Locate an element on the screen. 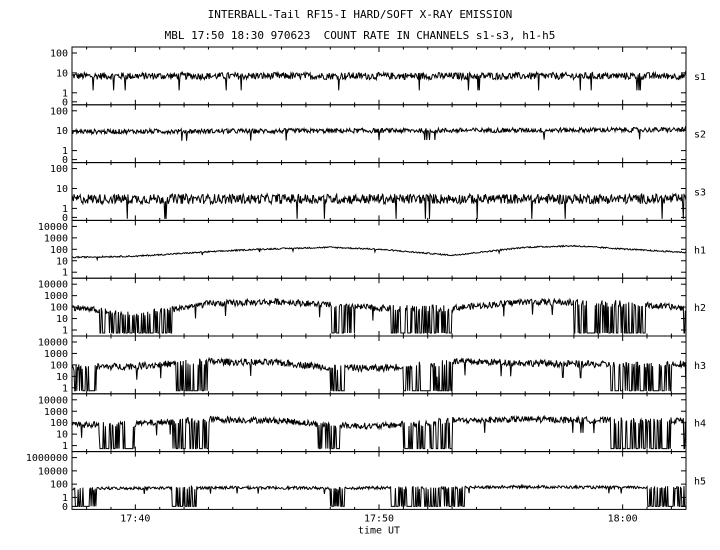 Image resolution: width=720 pixels, height=550 pixels. y-tick-label-h3: 1000 is located at coordinates (56, 354).